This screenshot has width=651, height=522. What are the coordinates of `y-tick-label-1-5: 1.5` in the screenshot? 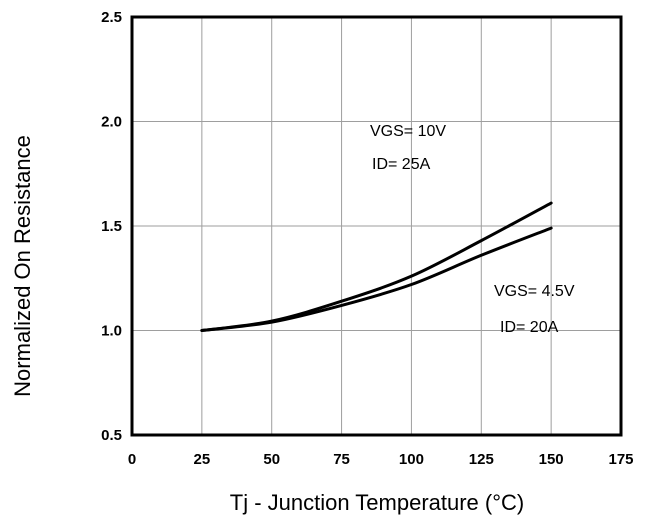 It's located at (111, 226).